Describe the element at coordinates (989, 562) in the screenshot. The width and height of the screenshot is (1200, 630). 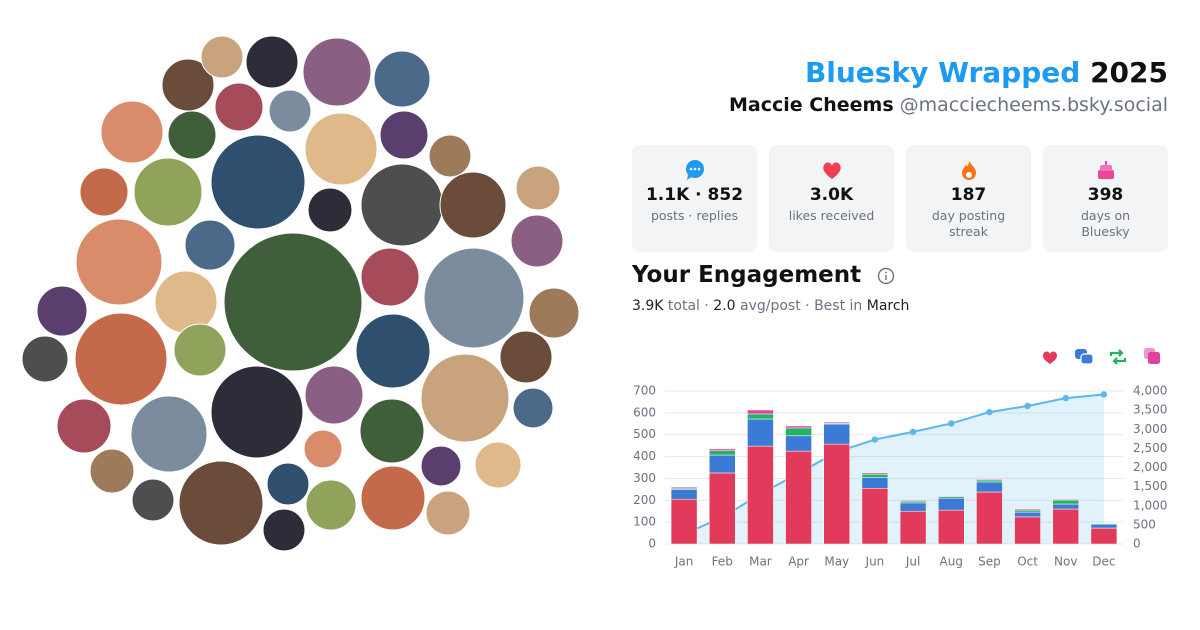
I see `x-tick-label: Sep` at that location.